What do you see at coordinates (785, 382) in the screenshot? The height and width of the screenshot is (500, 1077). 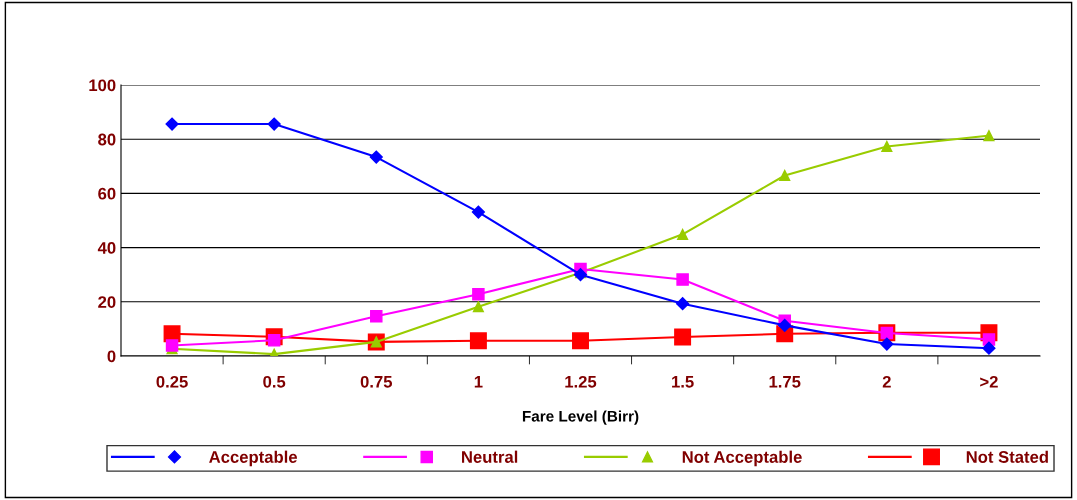 I see `x-tick-label: 1.75` at bounding box center [785, 382].